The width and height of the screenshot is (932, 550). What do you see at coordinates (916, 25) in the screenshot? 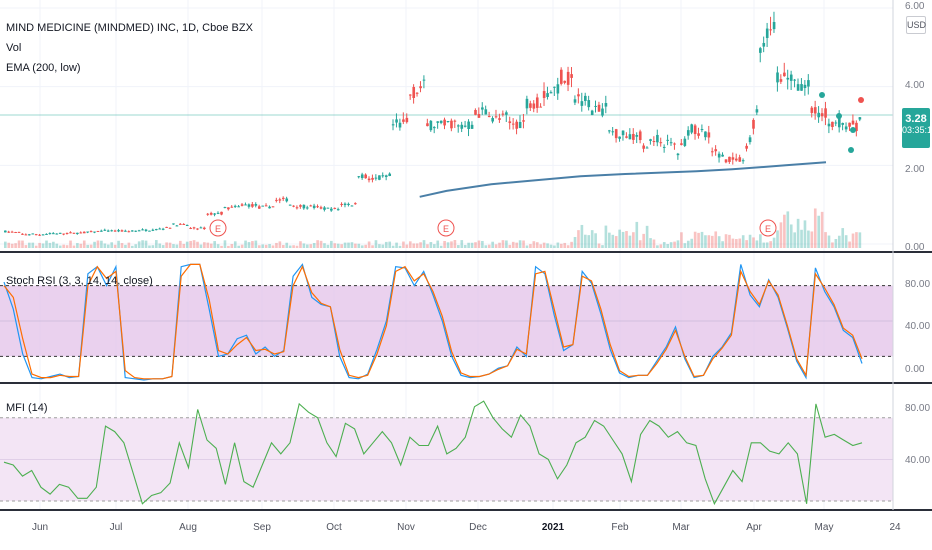
I see `currency-button: USD` at bounding box center [916, 25].